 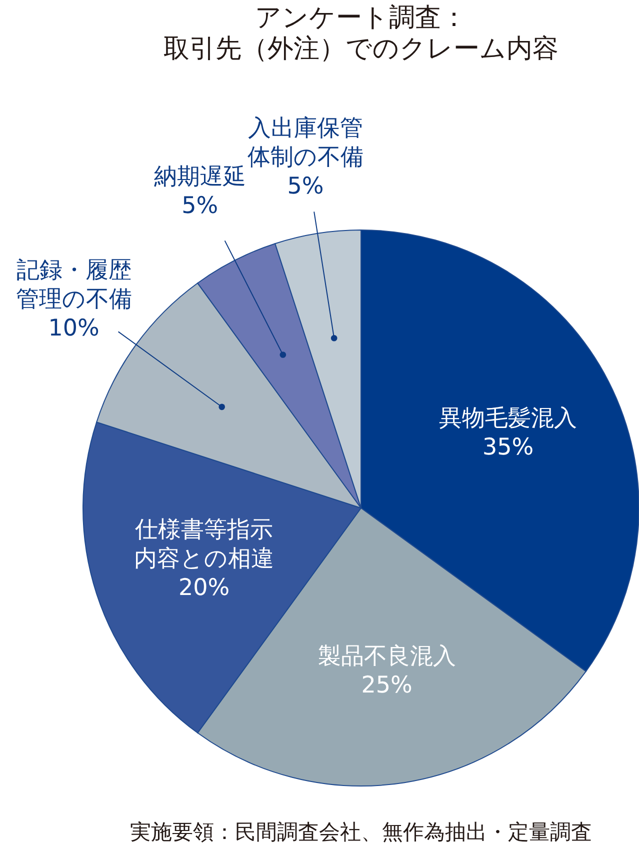 I want to click on data-label: 25%, so click(x=386, y=685).